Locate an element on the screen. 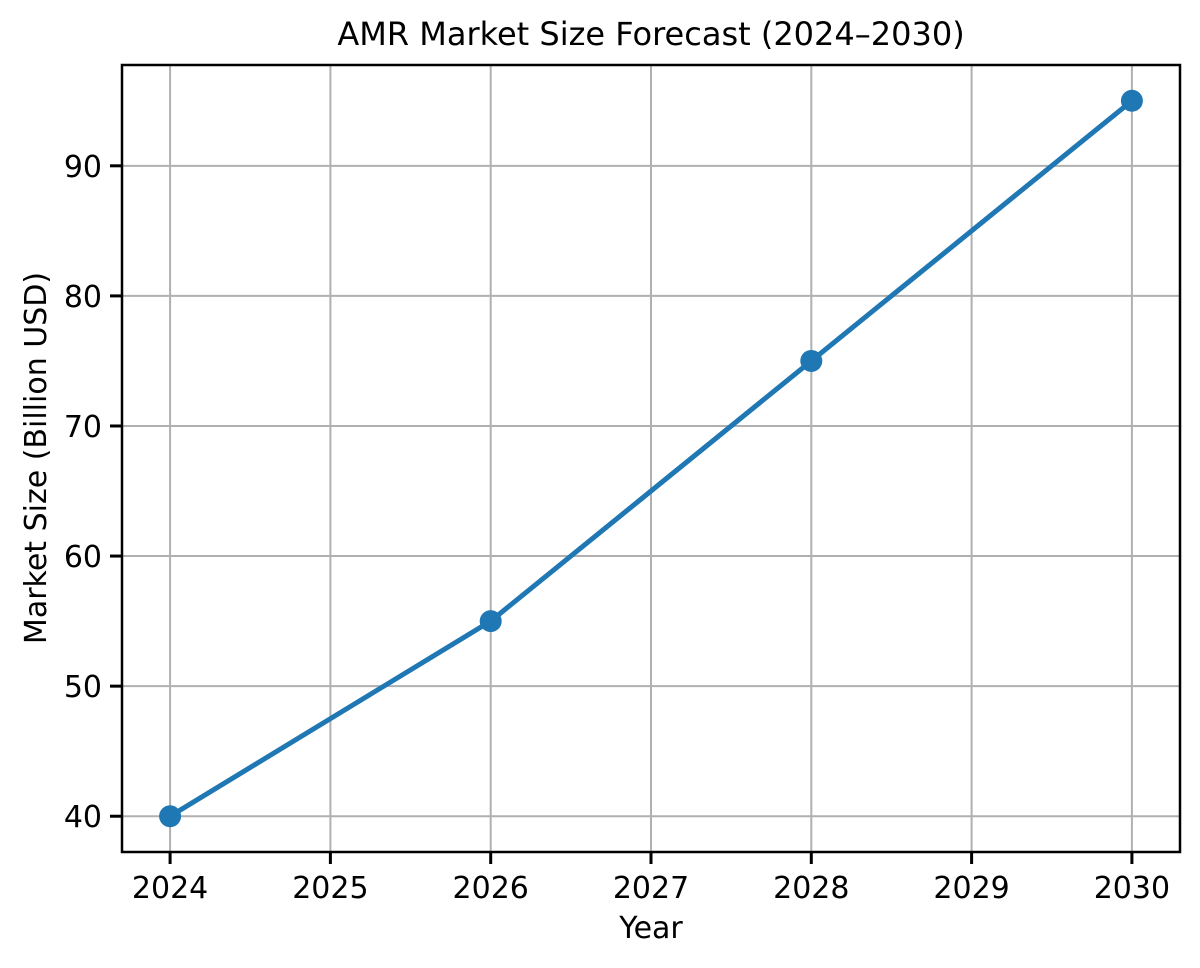 Image resolution: width=1200 pixels, height=968 pixels. x-tick-label-2027: 2027 is located at coordinates (651, 888).